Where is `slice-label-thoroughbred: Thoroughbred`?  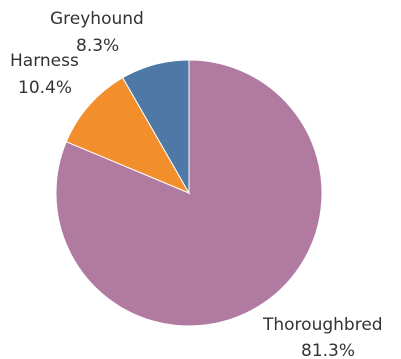
slice-label-thoroughbred: Thoroughbred is located at coordinates (322, 325).